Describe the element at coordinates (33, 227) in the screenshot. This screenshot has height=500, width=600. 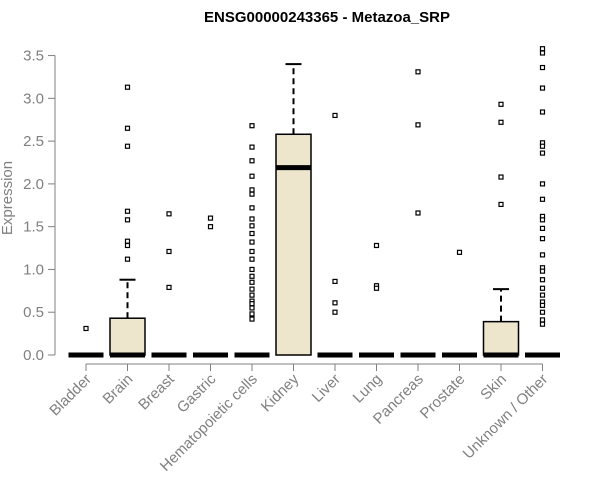
I see `y-tick-label: 1.5` at that location.